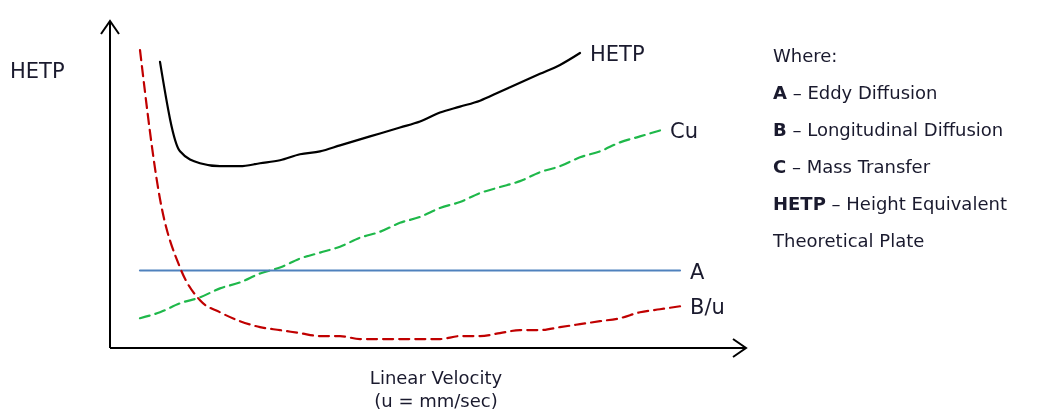  What do you see at coordinates (855, 92) in the screenshot?
I see `text: A – Eddy Diffusion` at bounding box center [855, 92].